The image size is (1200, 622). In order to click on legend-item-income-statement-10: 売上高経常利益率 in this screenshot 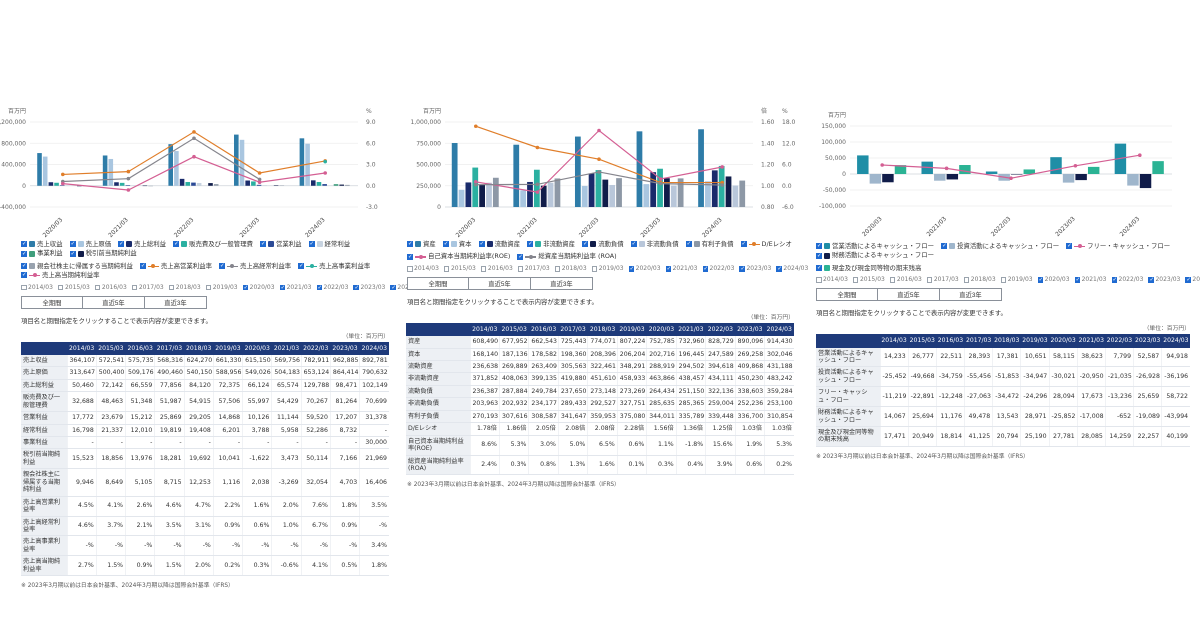, I will do `click(254, 266)`.